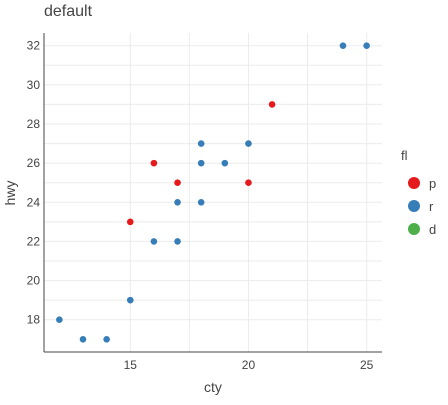  I want to click on x-tick-label: 20, so click(249, 365).